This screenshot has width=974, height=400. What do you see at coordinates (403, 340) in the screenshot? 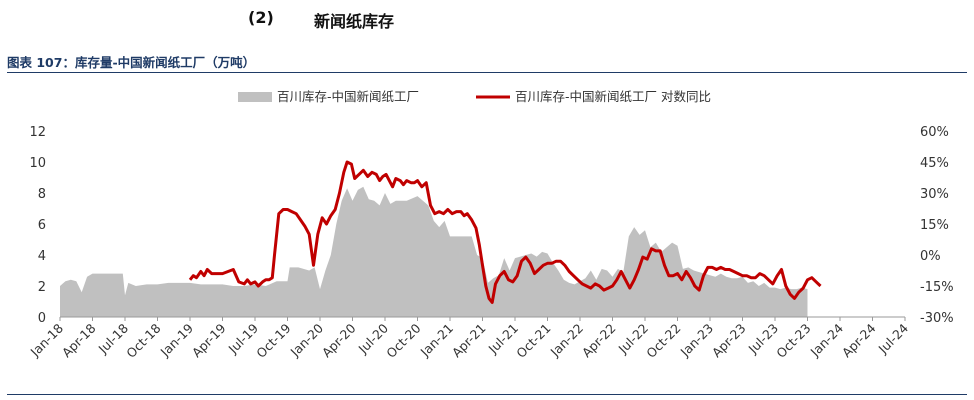
I see `x-tick-label: Oct-20` at bounding box center [403, 340].